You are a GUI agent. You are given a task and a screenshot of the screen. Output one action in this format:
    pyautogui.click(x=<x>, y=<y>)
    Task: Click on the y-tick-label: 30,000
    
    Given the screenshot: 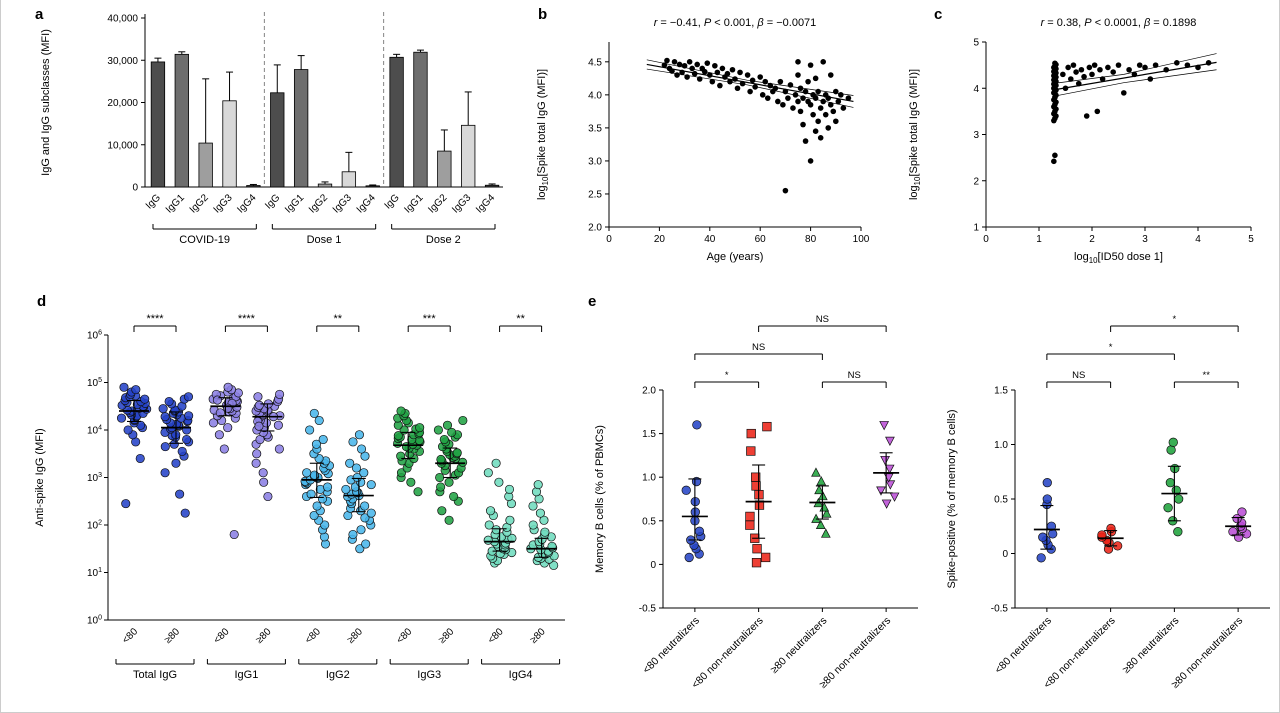 What is the action you would take?
    pyautogui.click(x=122, y=61)
    